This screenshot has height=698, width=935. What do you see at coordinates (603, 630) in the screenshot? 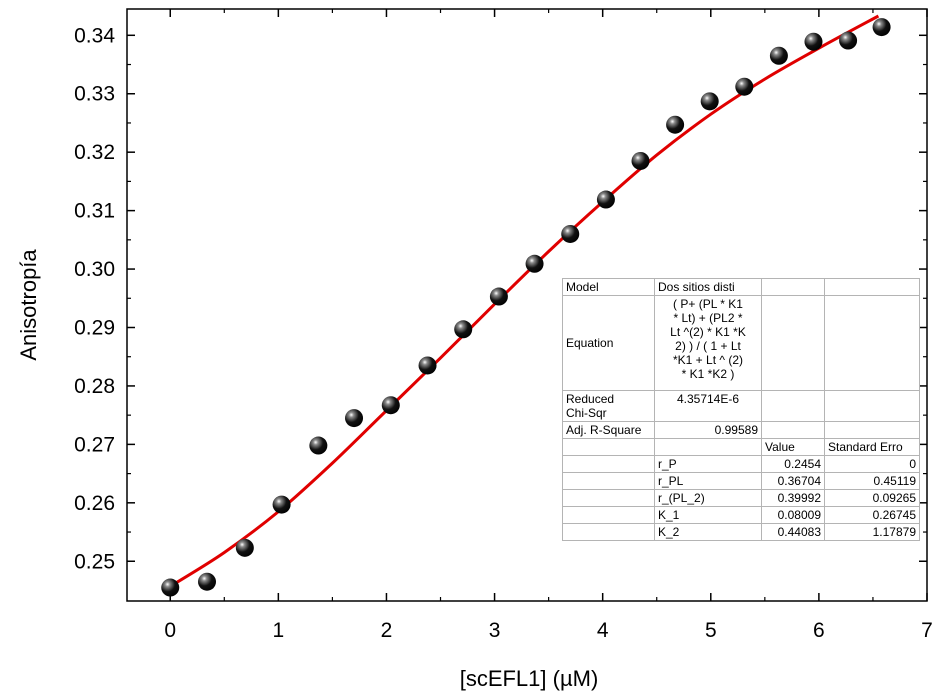
I see `x-tick-label: 4` at bounding box center [603, 630].